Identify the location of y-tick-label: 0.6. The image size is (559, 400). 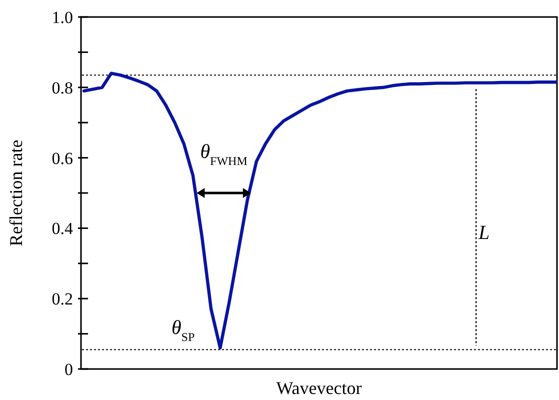
(62, 158).